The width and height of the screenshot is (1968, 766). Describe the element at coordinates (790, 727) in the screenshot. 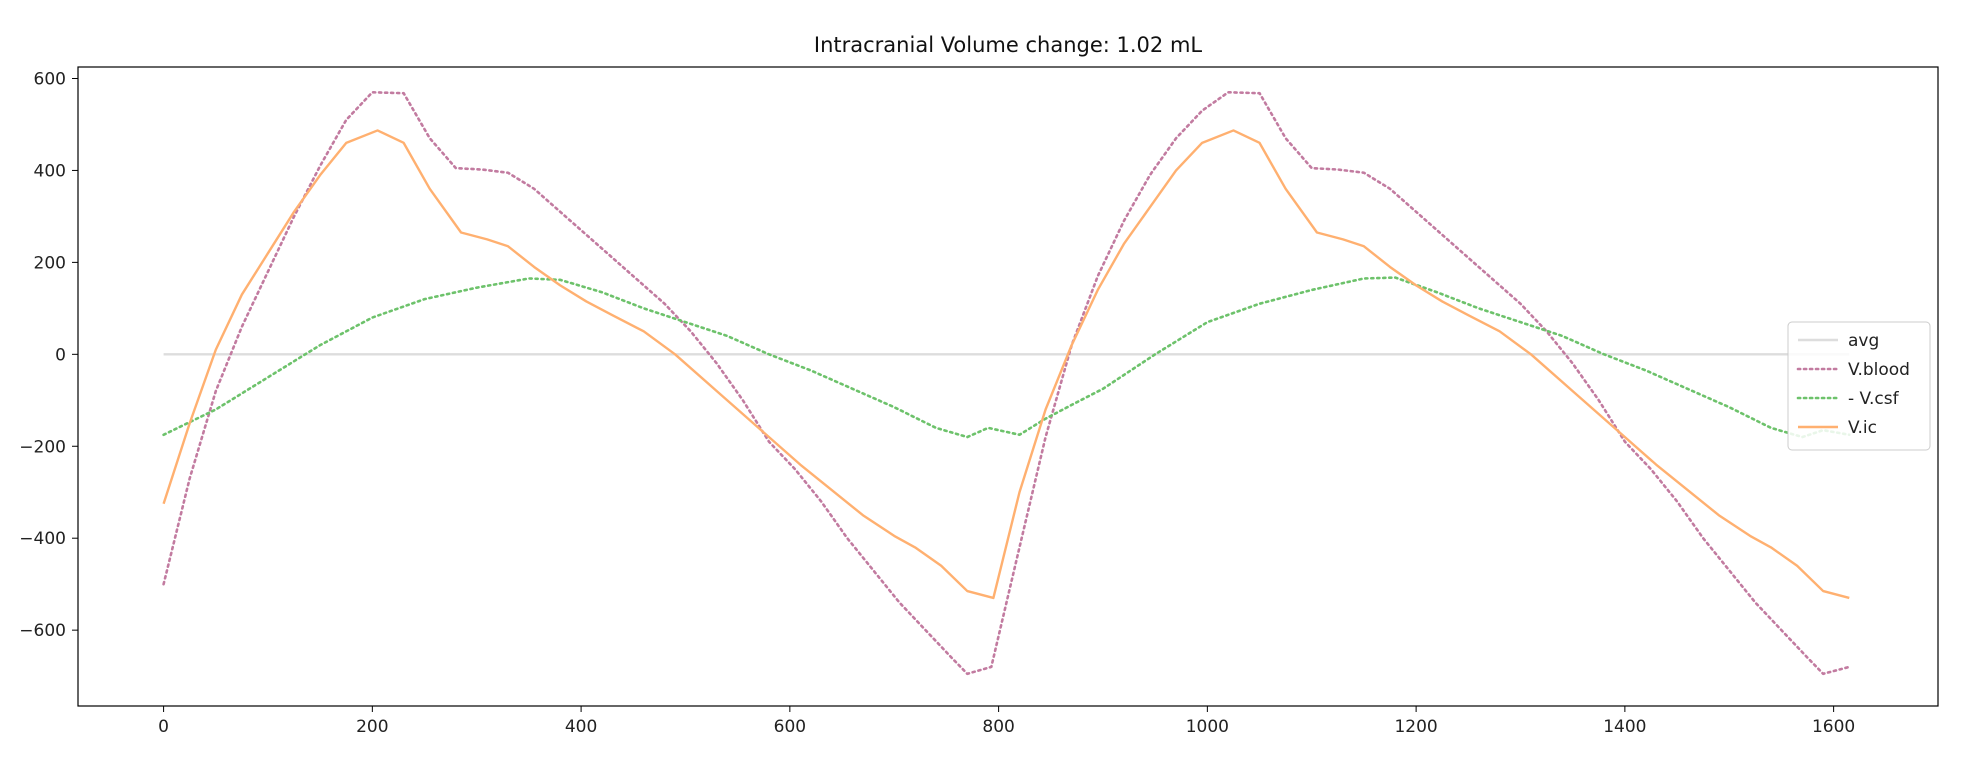

I see `x-tick-label: 600` at that location.